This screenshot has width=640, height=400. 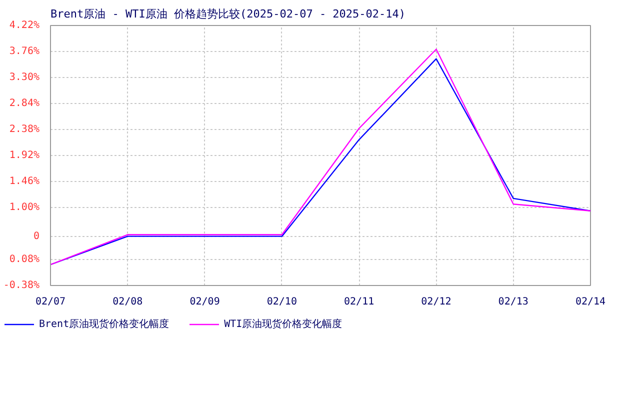 What do you see at coordinates (21, 285) in the screenshot?
I see `y-tick-label: -0.38%` at bounding box center [21, 285].